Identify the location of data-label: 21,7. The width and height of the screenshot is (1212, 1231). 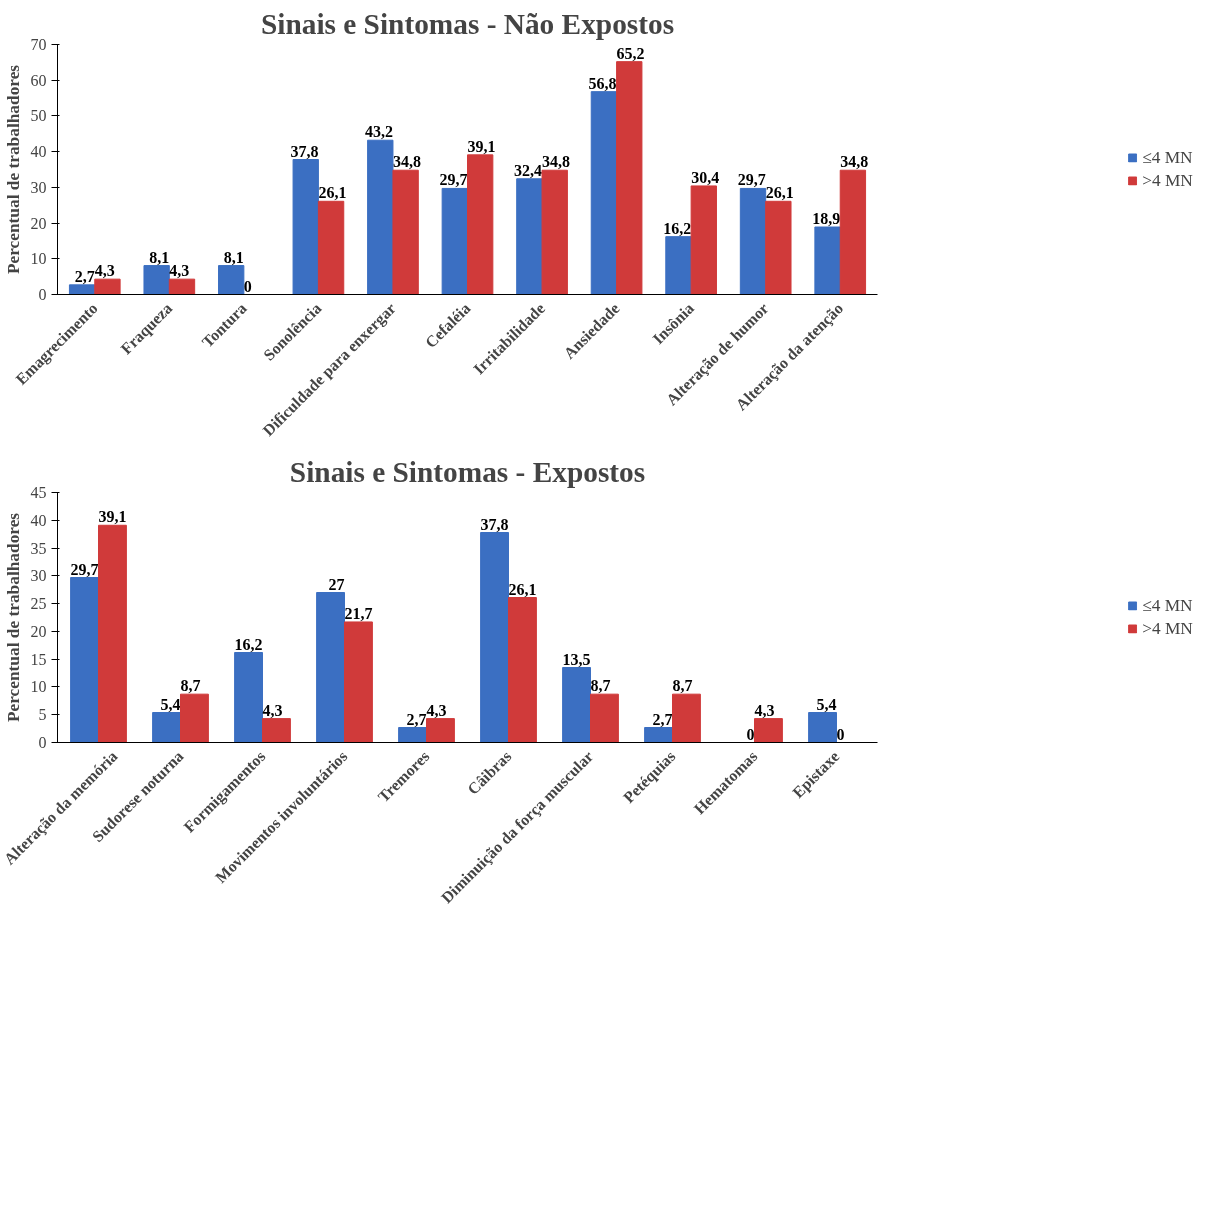
(358, 613).